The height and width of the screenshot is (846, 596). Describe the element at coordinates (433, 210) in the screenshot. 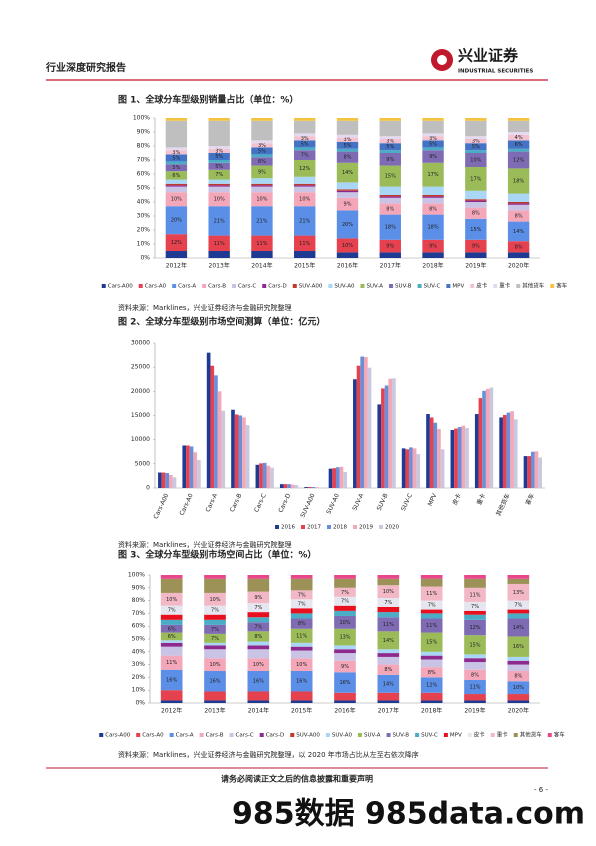

I see `value-label: 8%` at that location.